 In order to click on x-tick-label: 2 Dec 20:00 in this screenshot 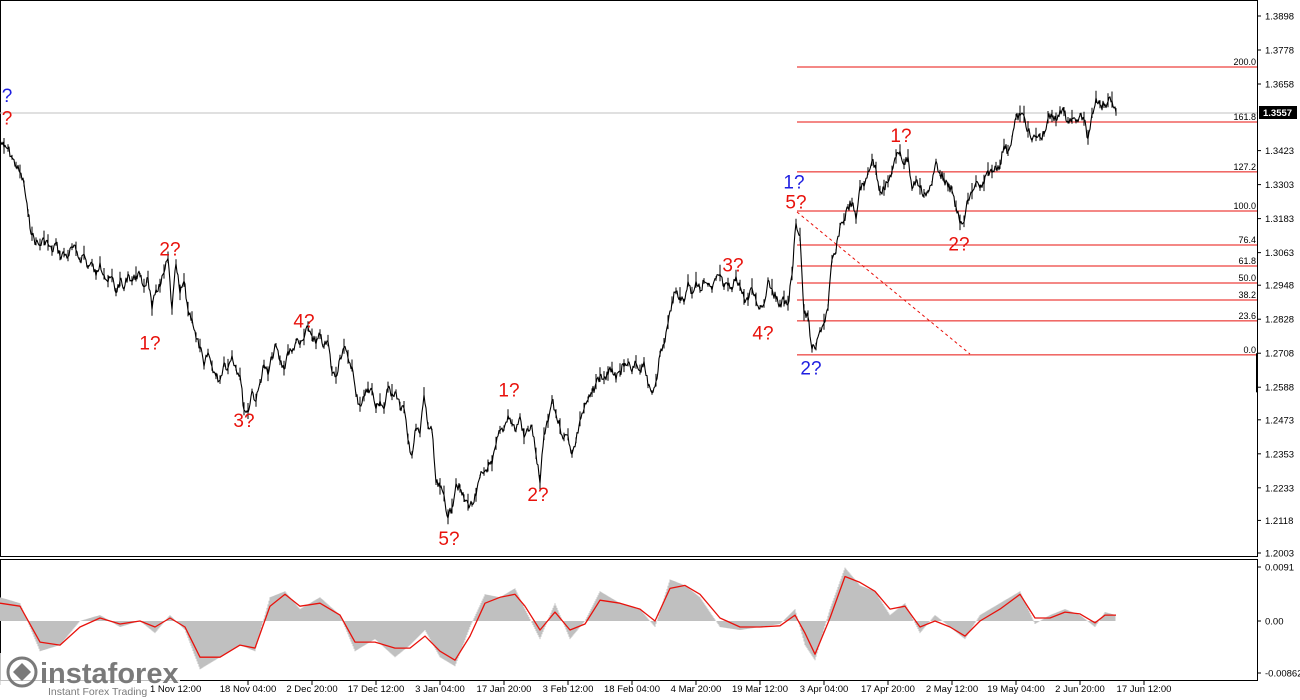, I will do `click(311, 689)`.